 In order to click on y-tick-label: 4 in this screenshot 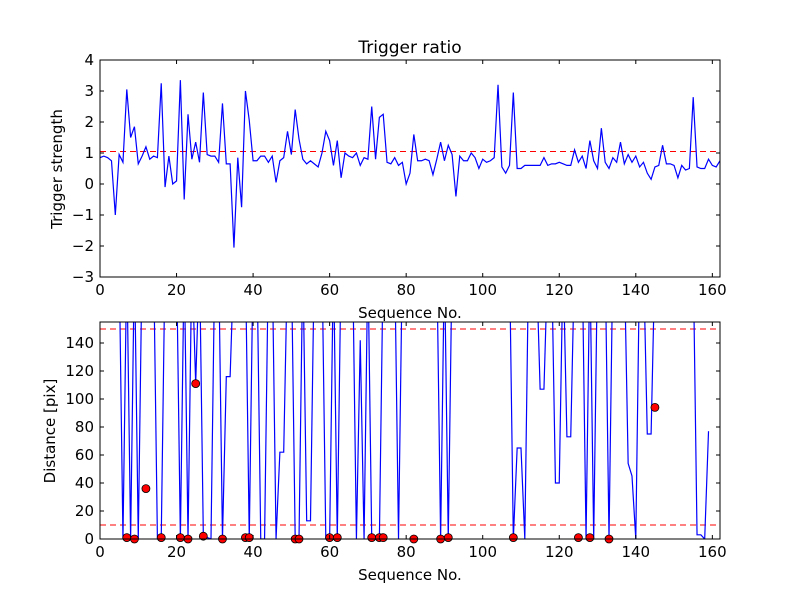, I will do `click(89, 60)`.